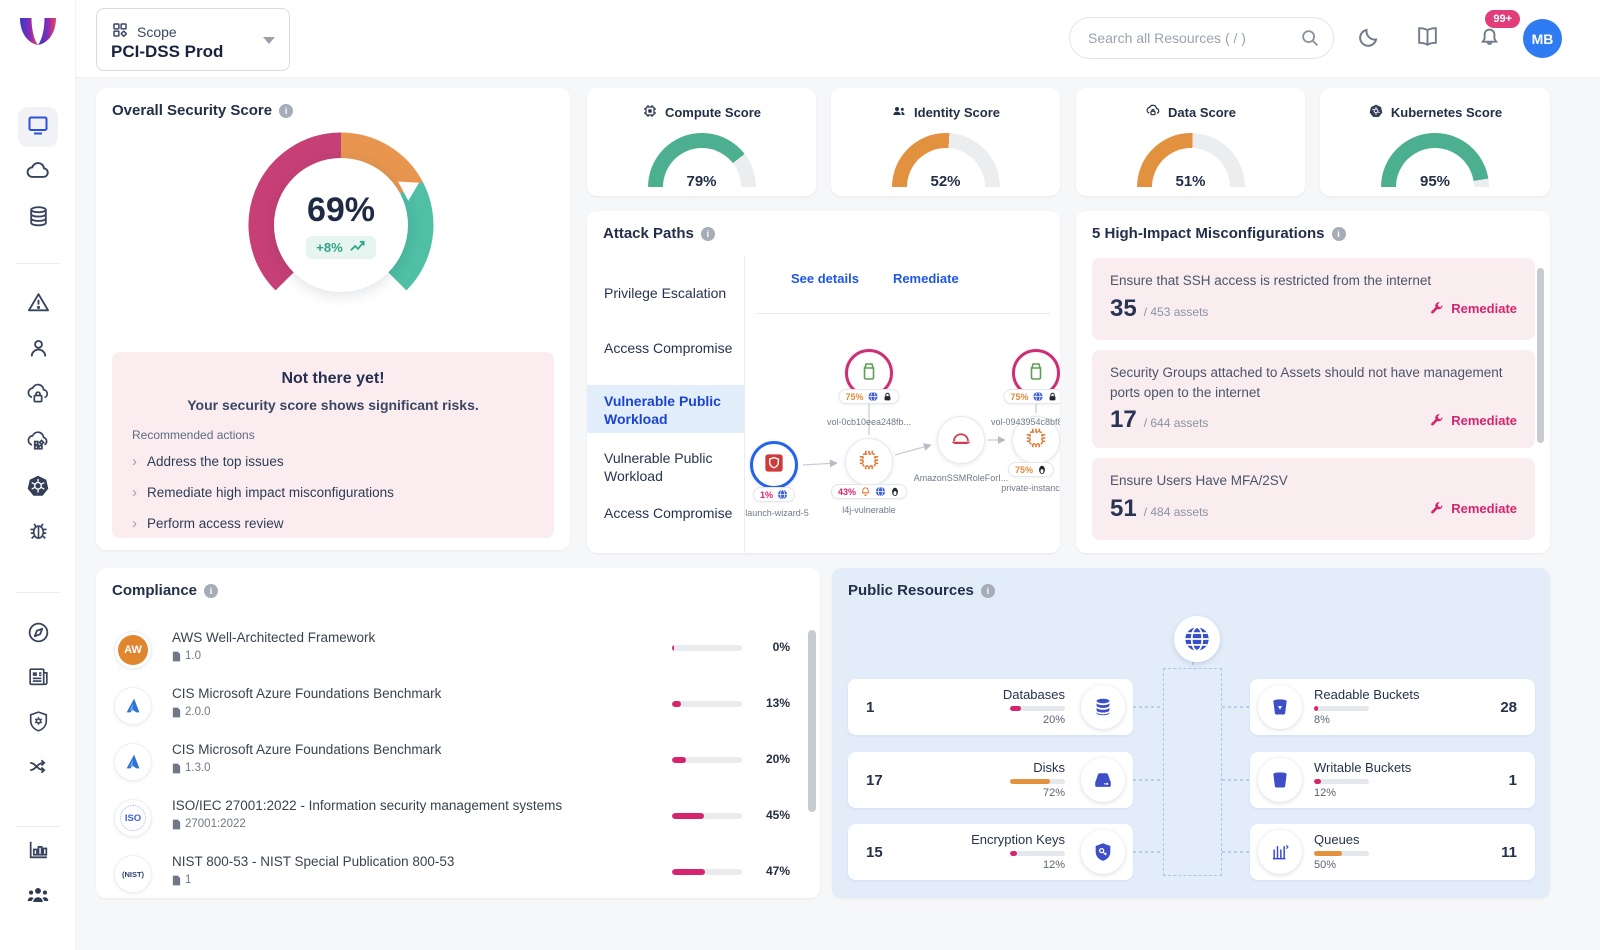  I want to click on recommended-action: Remediate high impact misconfigurations, so click(333, 492).